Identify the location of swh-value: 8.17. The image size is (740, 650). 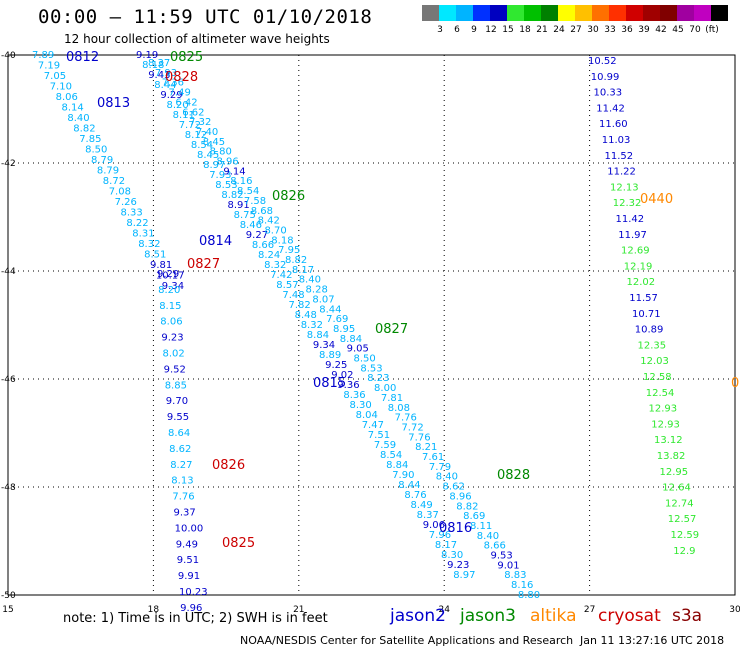
(303, 270).